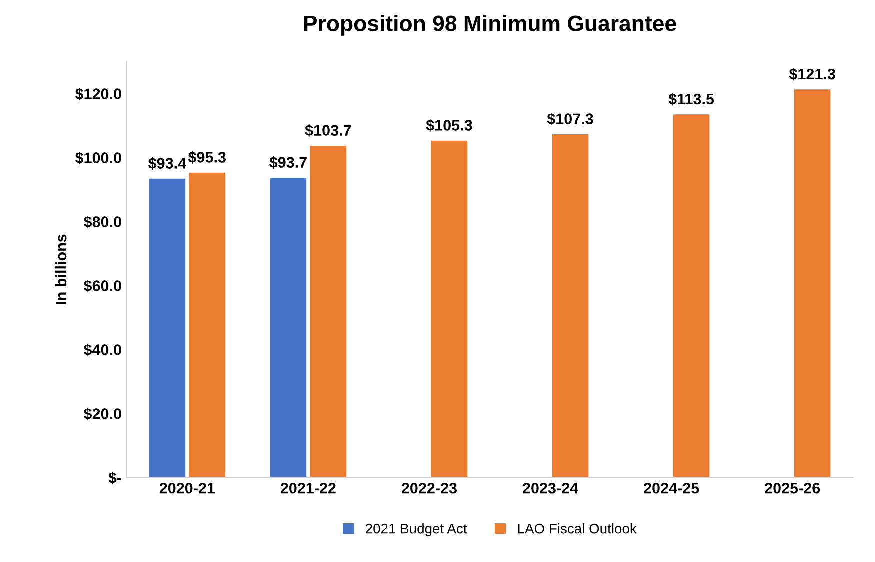 The height and width of the screenshot is (562, 875). I want to click on data-label: $103.7, so click(328, 130).